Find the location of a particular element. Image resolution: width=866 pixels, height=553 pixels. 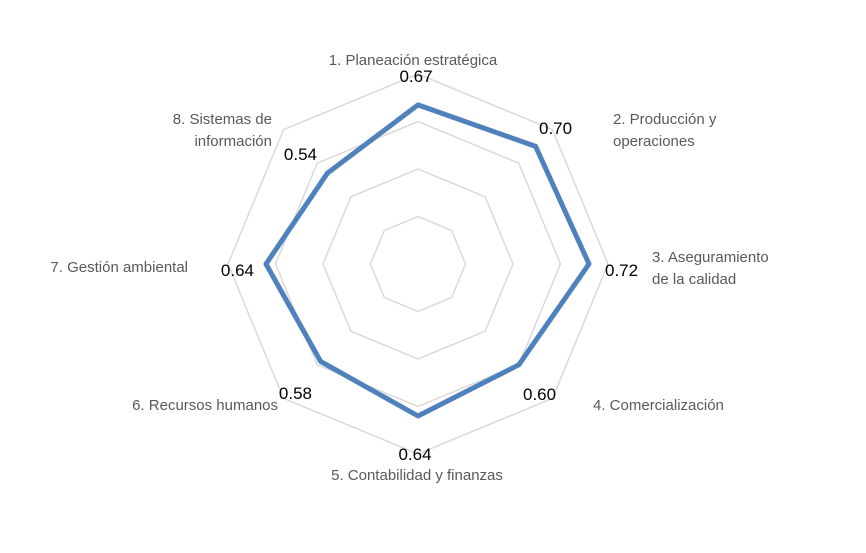

category-label-line: 5. Contabilidad y finanzas is located at coordinates (417, 475).